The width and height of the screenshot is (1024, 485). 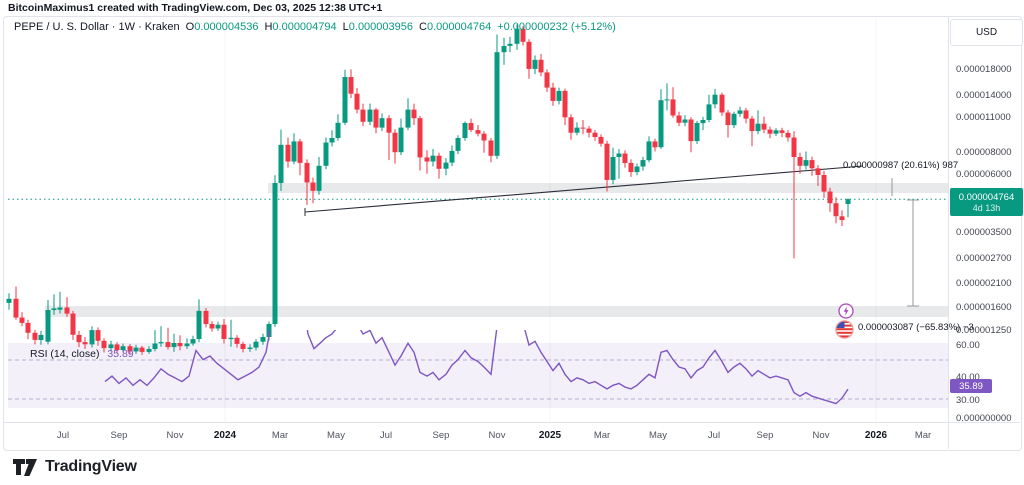 What do you see at coordinates (423, 27) in the screenshot?
I see `close-label: C` at bounding box center [423, 27].